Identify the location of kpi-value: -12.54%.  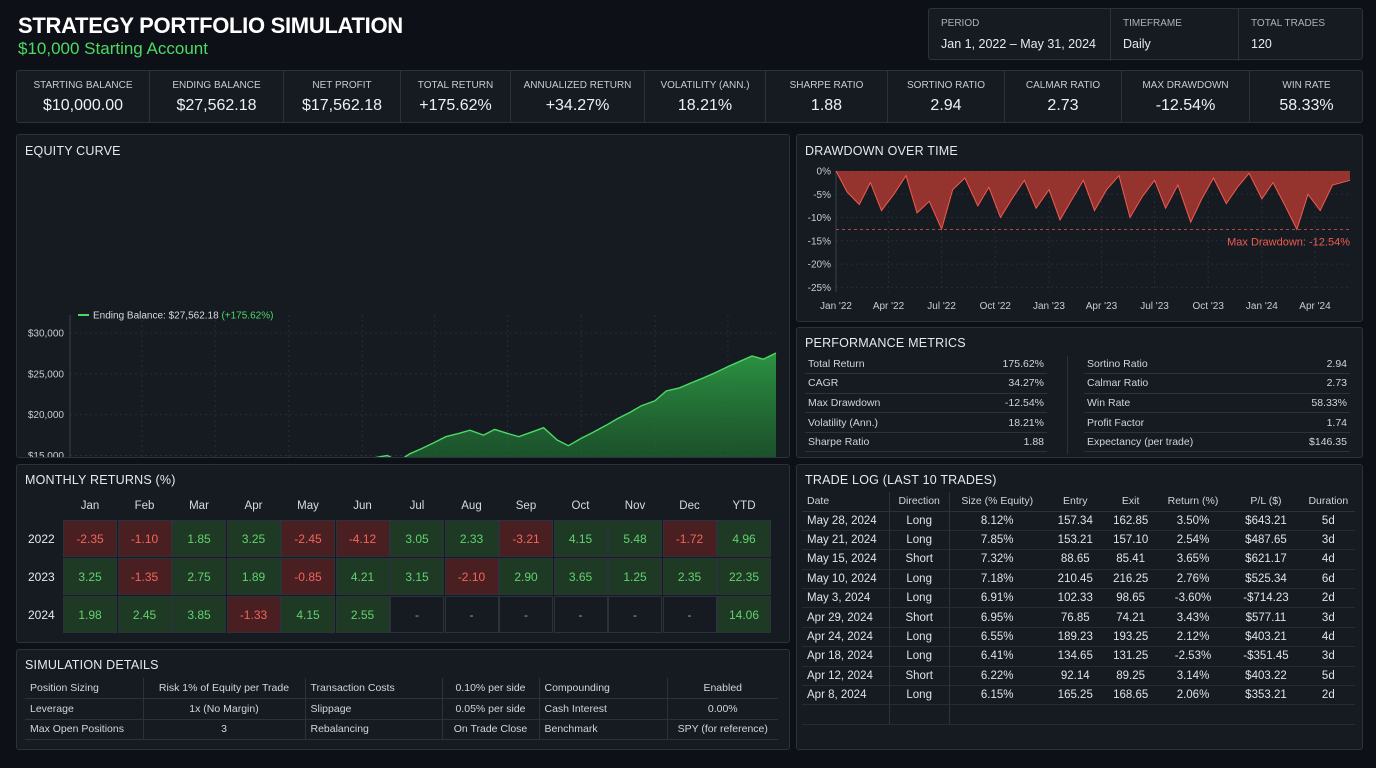
(1185, 105).